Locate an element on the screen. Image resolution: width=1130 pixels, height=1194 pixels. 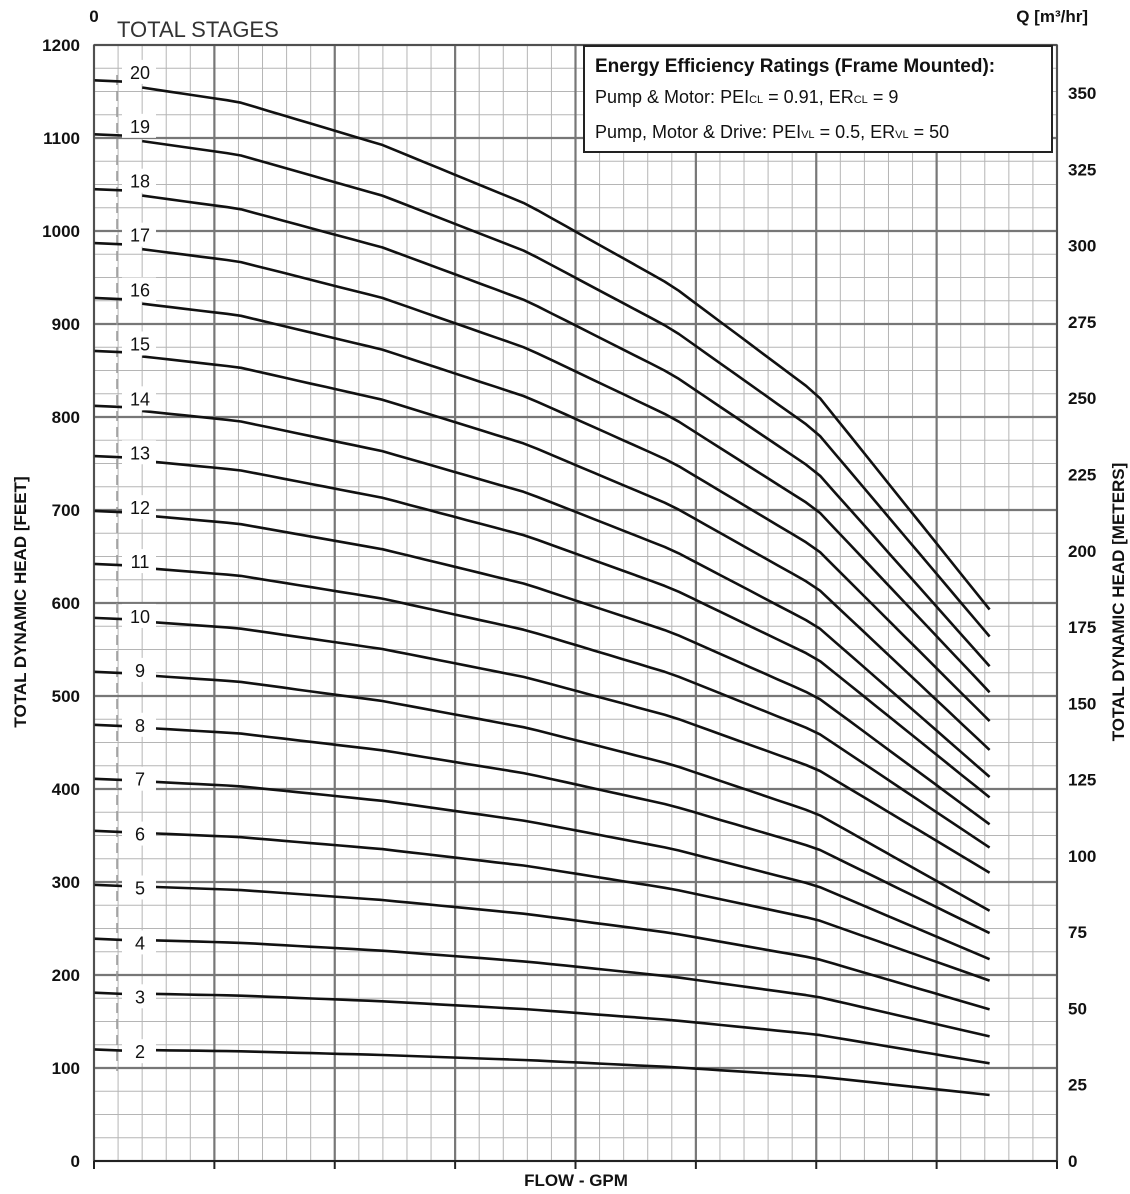
stage-label-12: 12 is located at coordinates (140, 508).